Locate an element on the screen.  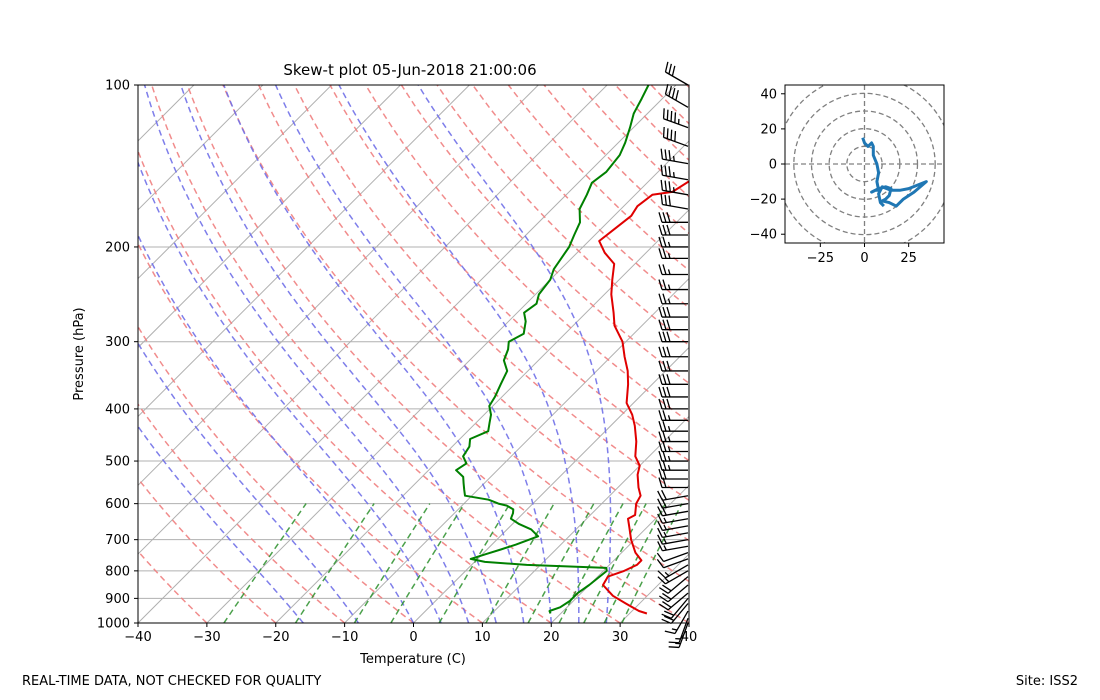
hodograph-trace is located at coordinates (894, 172).